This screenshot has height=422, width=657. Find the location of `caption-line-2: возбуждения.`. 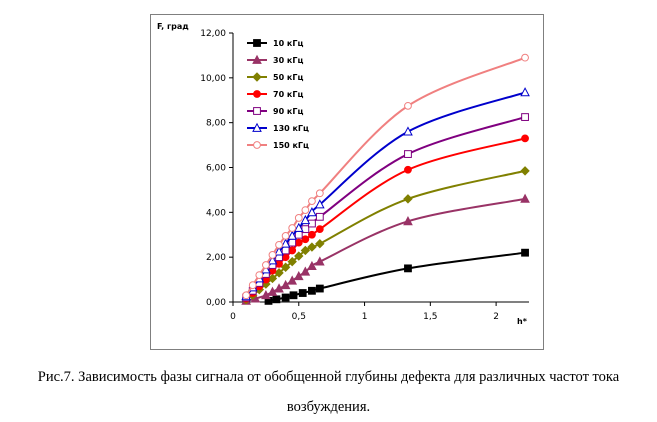

caption-line-2: возбуждения. is located at coordinates (328, 407).